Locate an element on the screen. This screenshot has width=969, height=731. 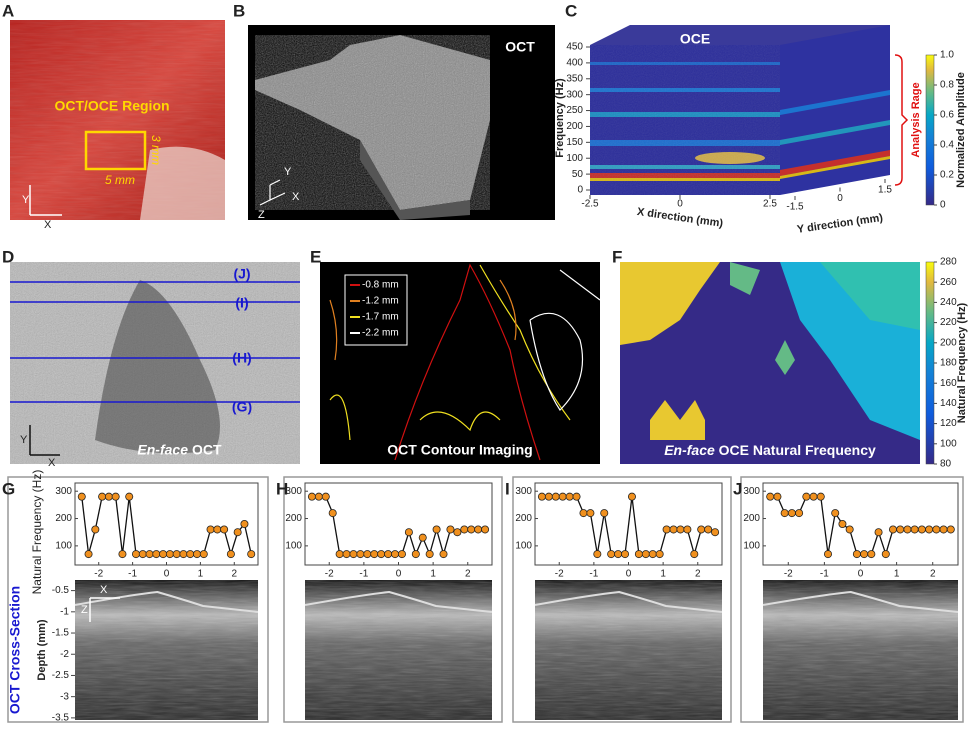
y-tick-label: 300 is located at coordinates (751, 491).